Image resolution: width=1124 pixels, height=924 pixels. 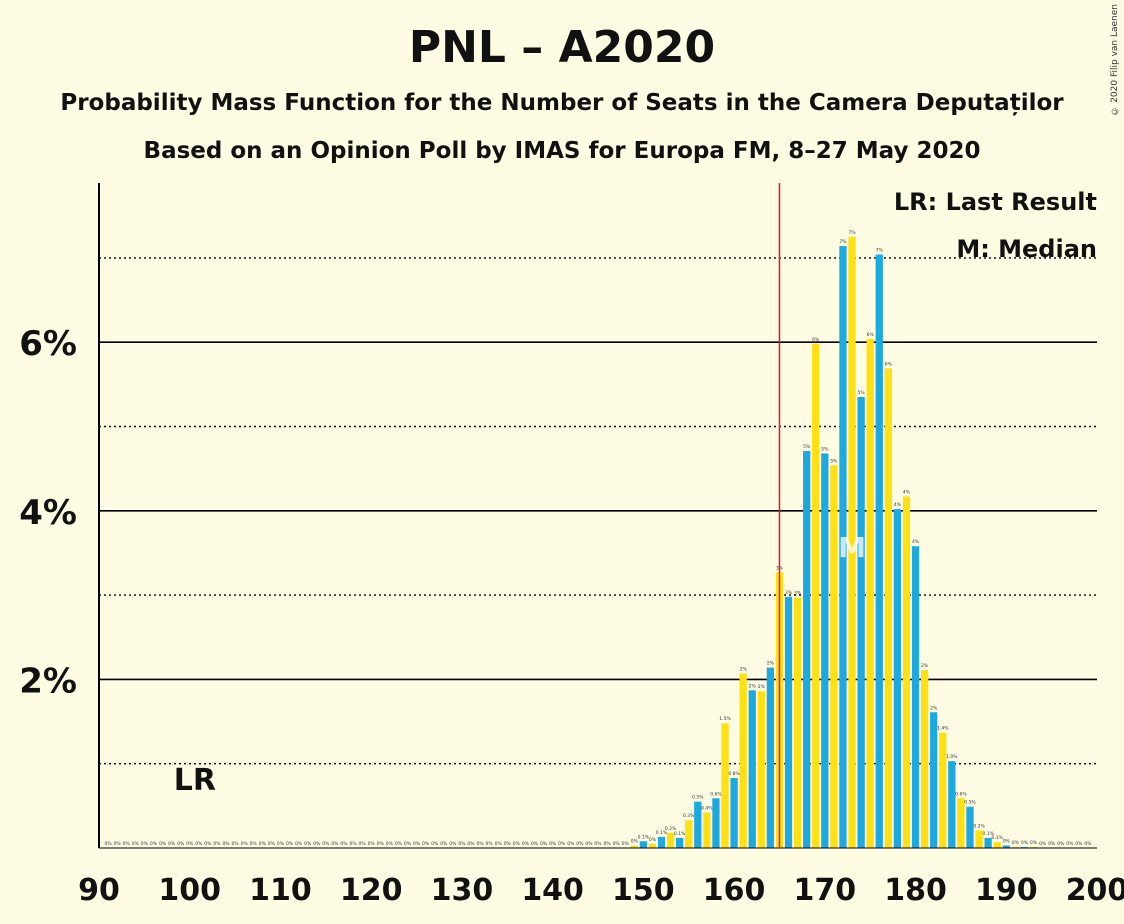 I want to click on x-tick-label: 110, so click(x=280, y=890).